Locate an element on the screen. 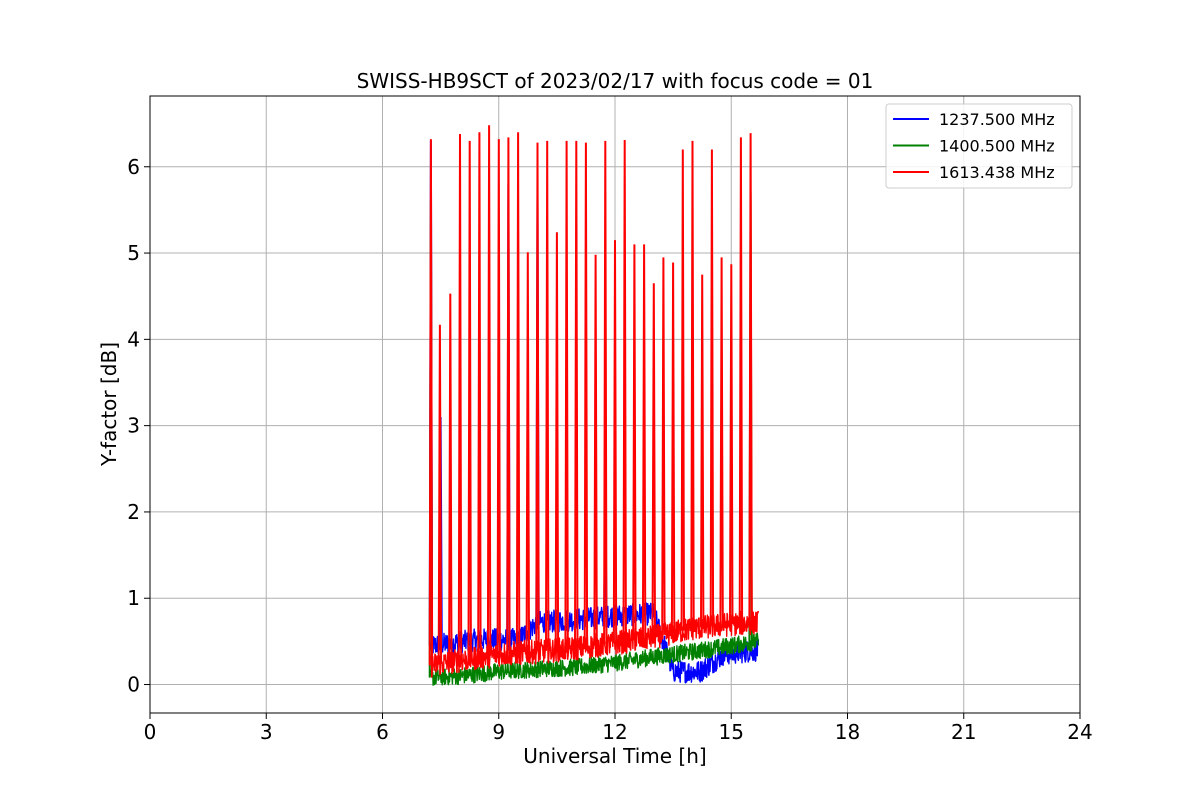  legend-label: 1613.438 MHz is located at coordinates (997, 172).